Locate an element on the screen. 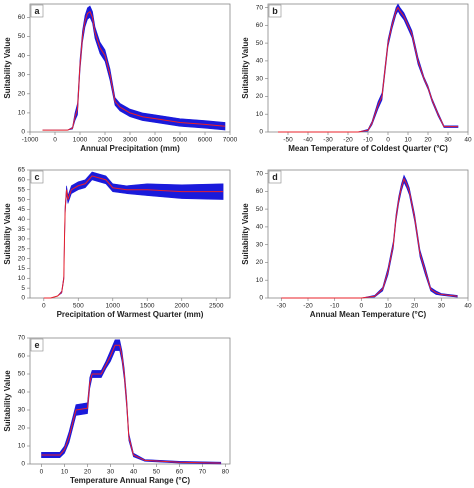 The width and height of the screenshot is (474, 488). x-tick-label: 3000 is located at coordinates (130, 140).